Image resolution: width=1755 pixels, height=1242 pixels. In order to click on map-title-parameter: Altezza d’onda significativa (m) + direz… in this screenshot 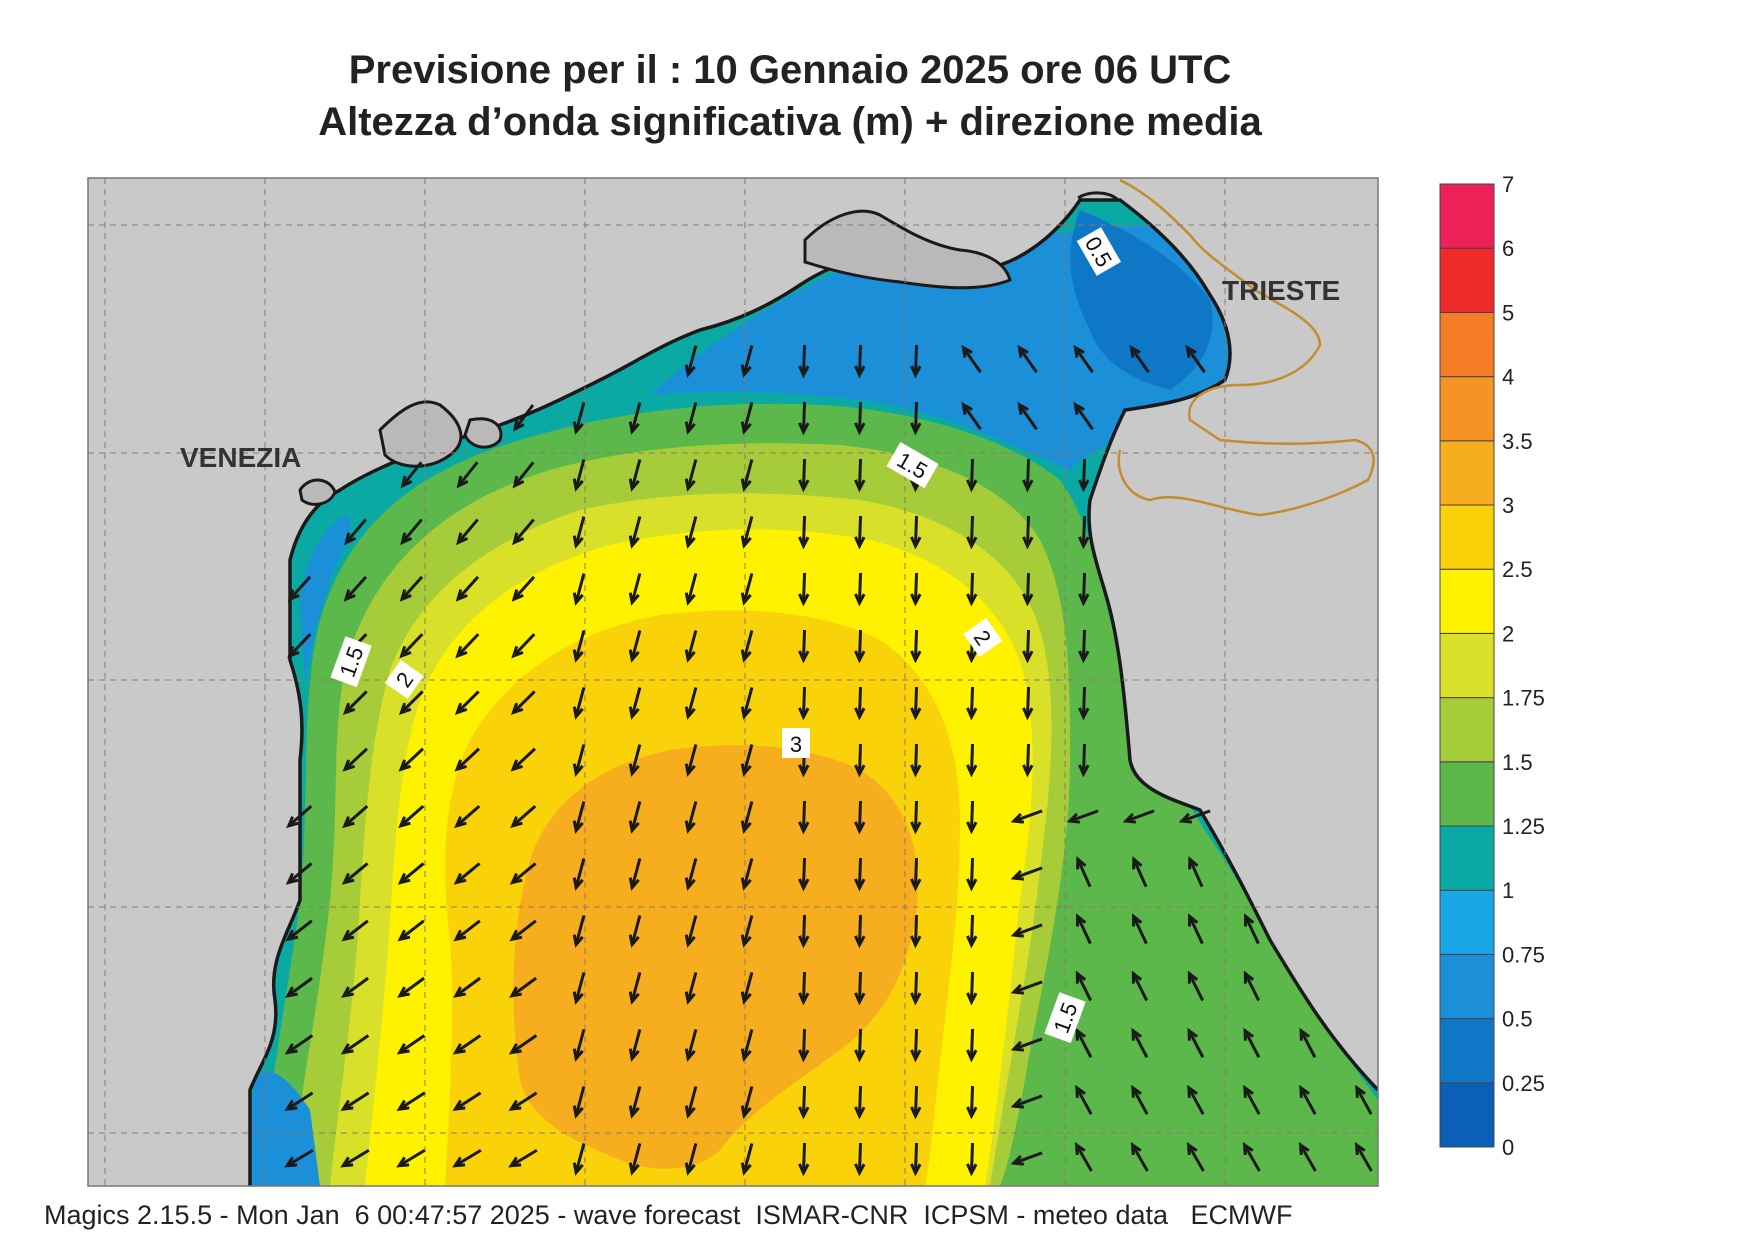, I will do `click(790, 122)`.